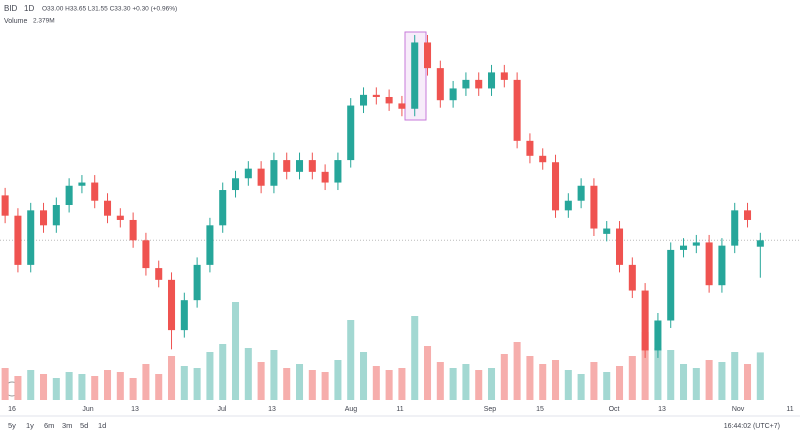 Image resolution: width=800 pixels, height=436 pixels. Describe the element at coordinates (221, 409) in the screenshot. I see `x-tick-label: Jul` at that location.